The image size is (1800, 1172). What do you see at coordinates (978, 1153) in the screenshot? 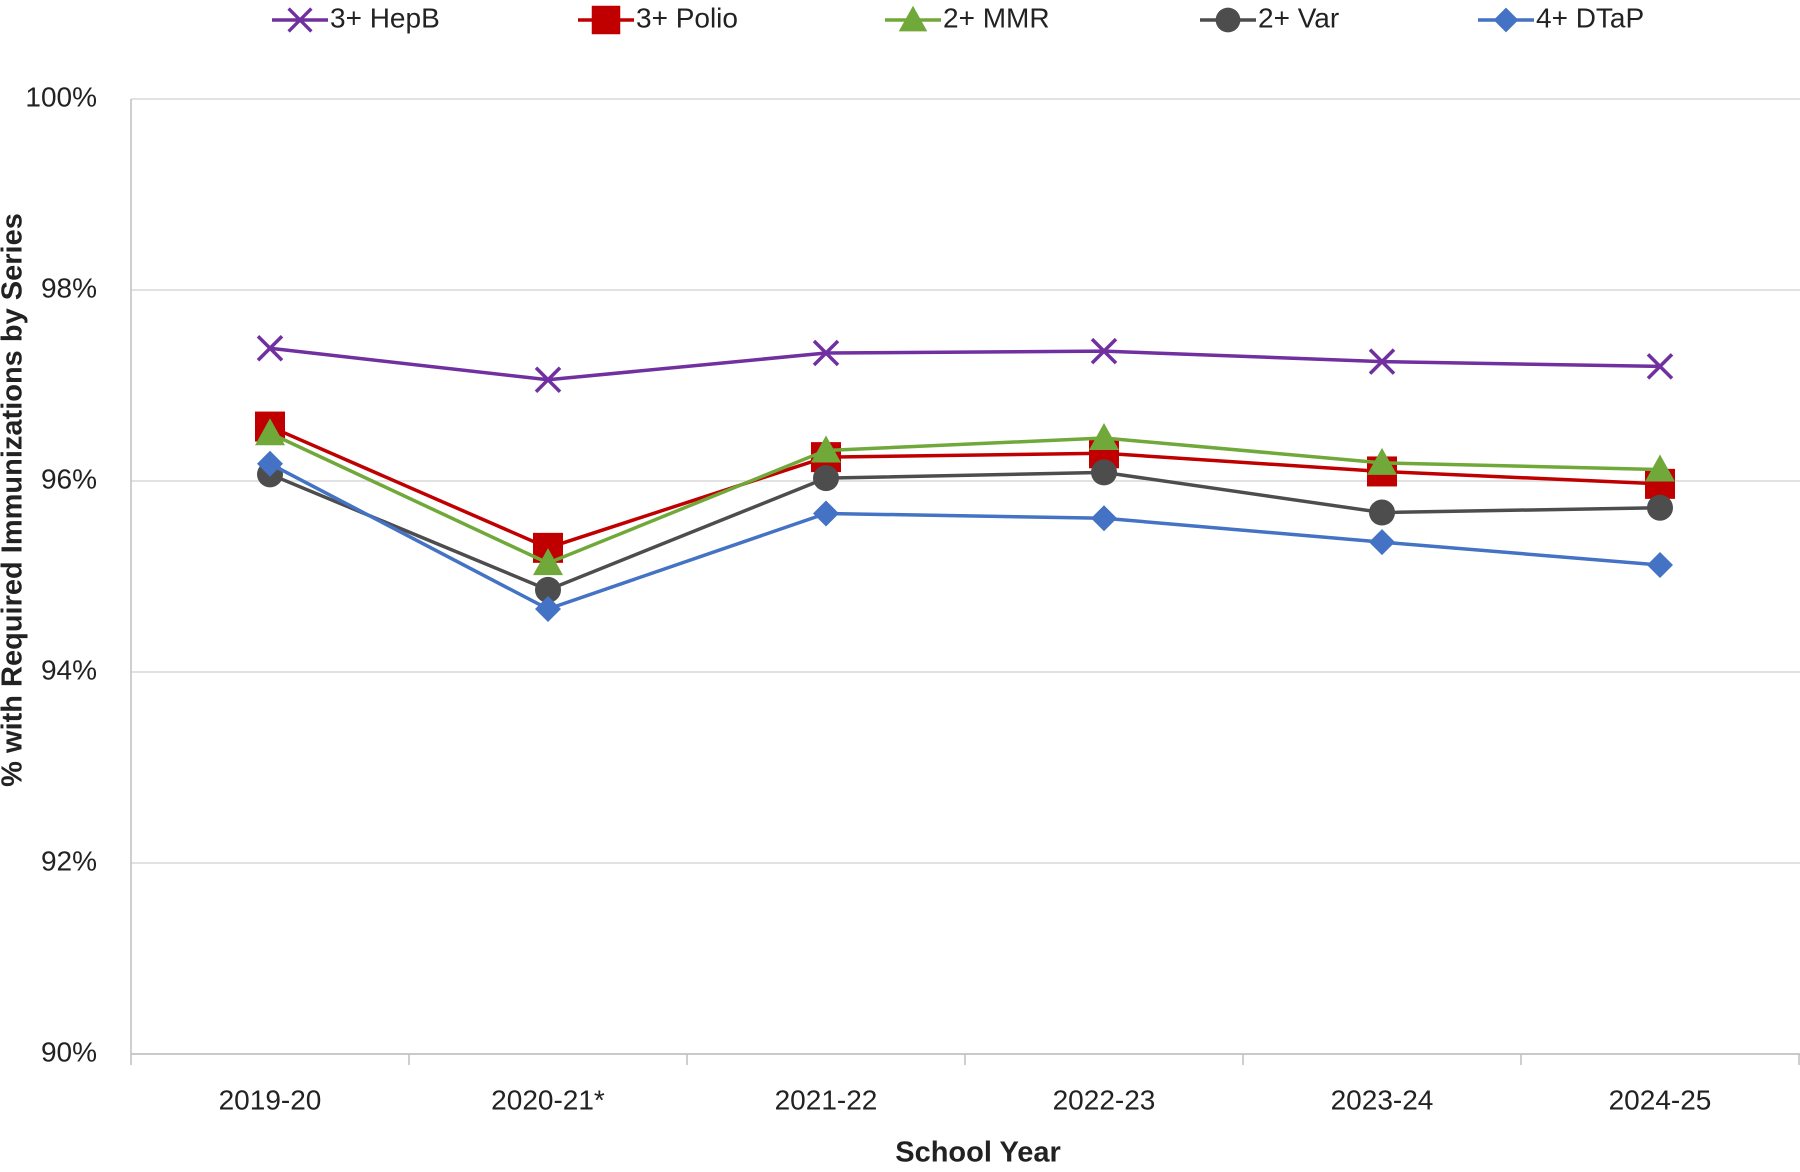
I see `x-axis-title: School Year` at bounding box center [978, 1153].